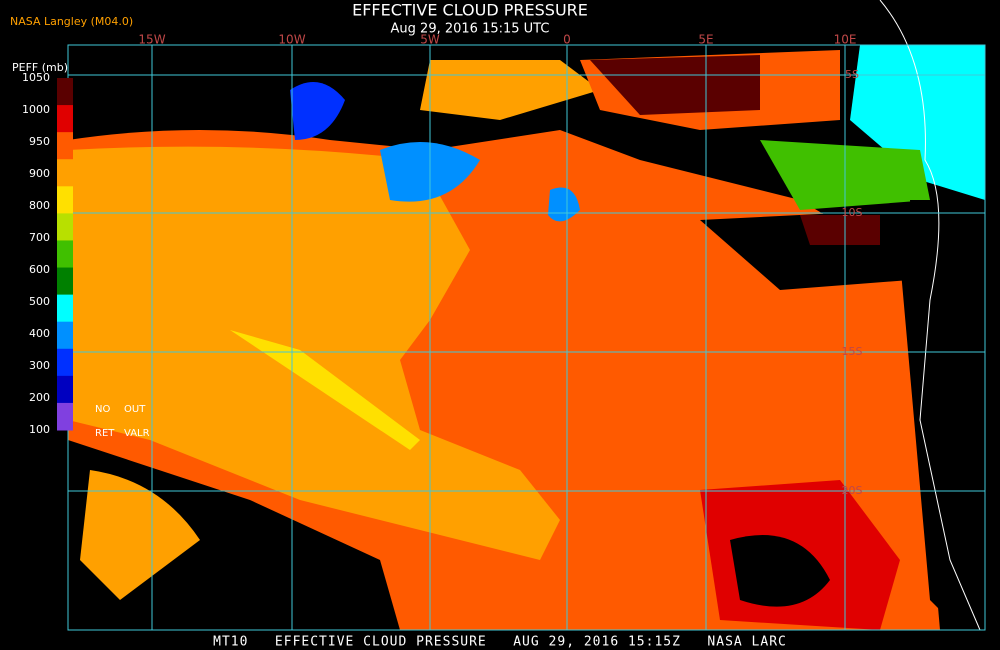 This screenshot has height=650, width=1000. Describe the element at coordinates (39, 141) in the screenshot. I see `legend-tick-label: 950` at that location.